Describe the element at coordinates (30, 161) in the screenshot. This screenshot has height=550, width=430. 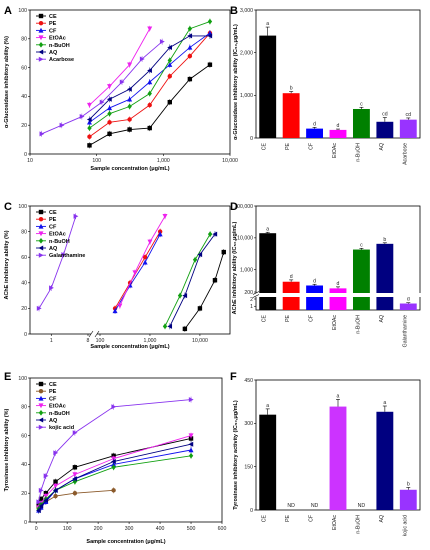
I see `x-tick-label: 10` at that location.